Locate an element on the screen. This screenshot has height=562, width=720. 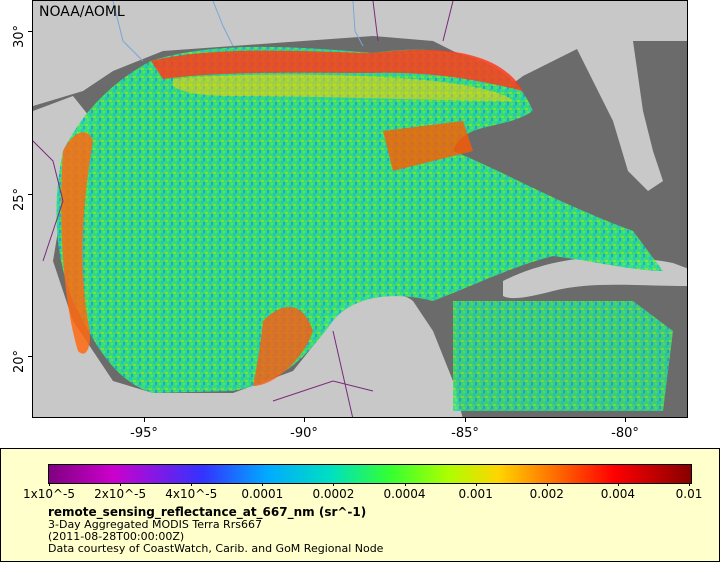
colorbar-label: 0.004 is located at coordinates (618, 494).